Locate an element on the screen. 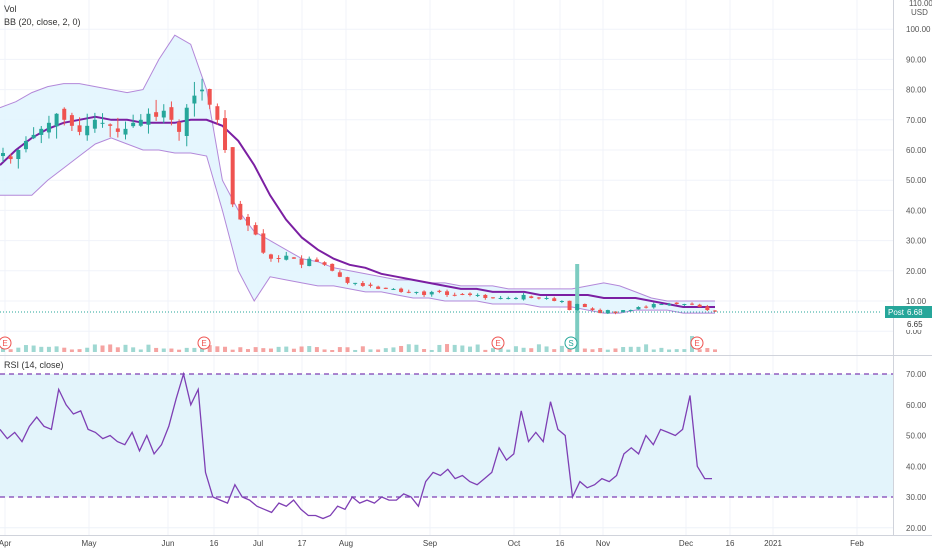 The image size is (932, 550). rsi-tick-label: 70.00 is located at coordinates (916, 374).